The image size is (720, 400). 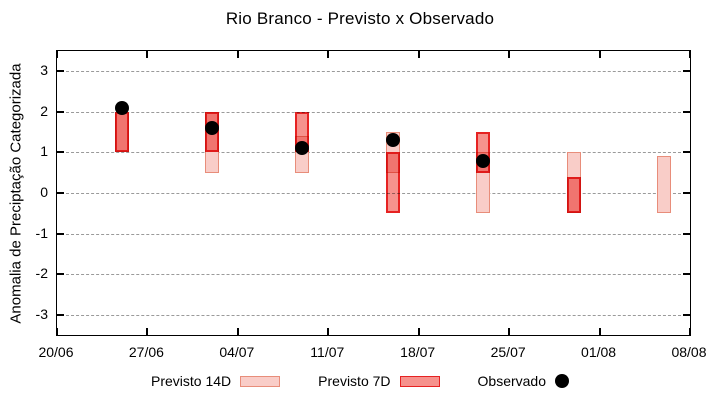 What do you see at coordinates (41, 273) in the screenshot?
I see `y-tick-label: -2` at bounding box center [41, 273].